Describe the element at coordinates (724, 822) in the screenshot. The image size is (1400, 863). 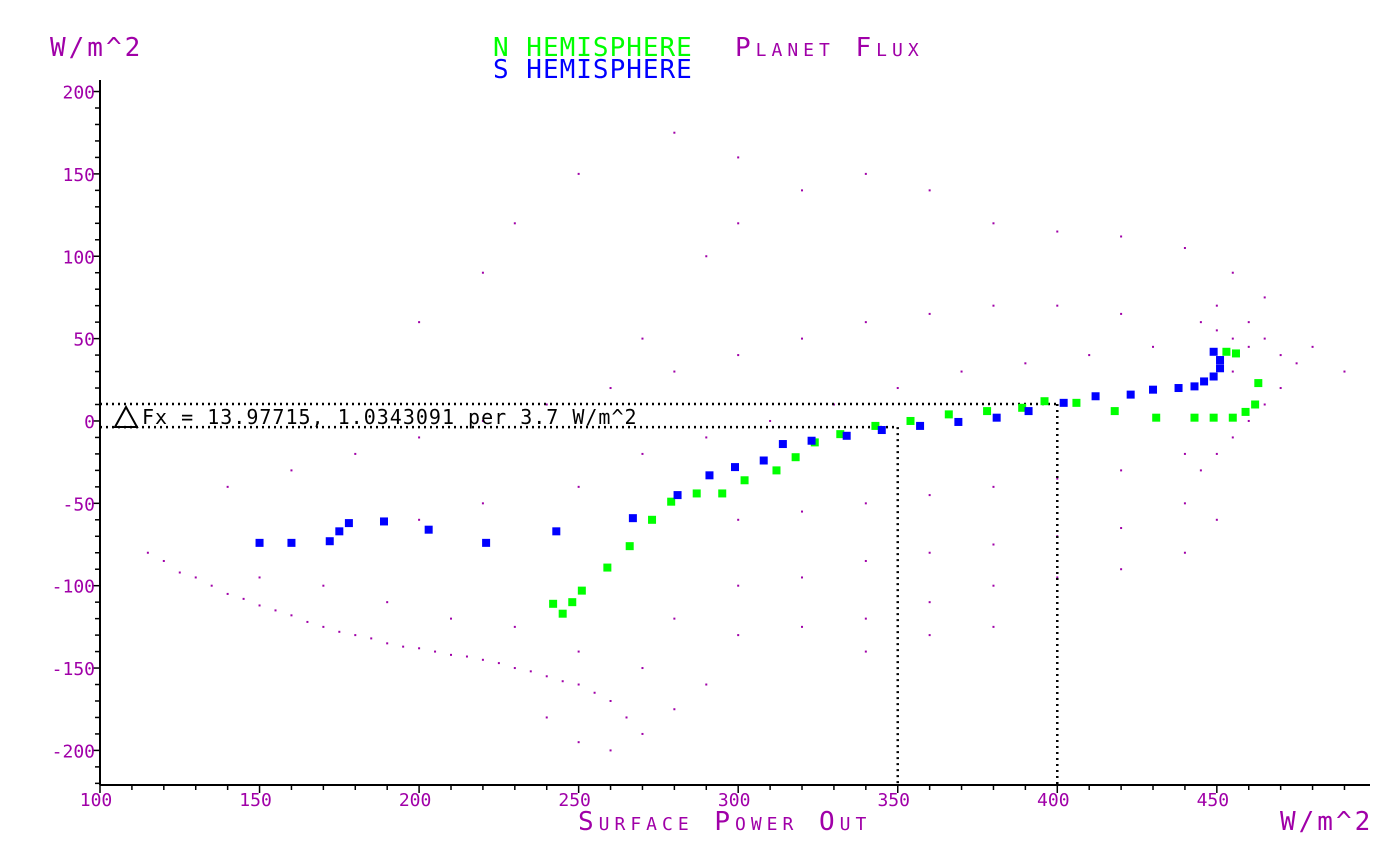
I see `x-axis-label: Surface Power Out` at that location.